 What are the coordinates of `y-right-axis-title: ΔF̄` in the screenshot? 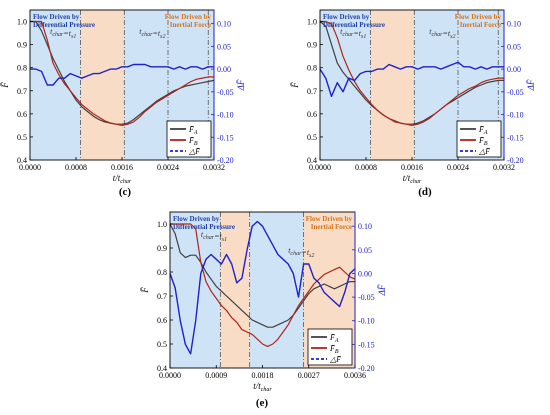 It's located at (531, 85).